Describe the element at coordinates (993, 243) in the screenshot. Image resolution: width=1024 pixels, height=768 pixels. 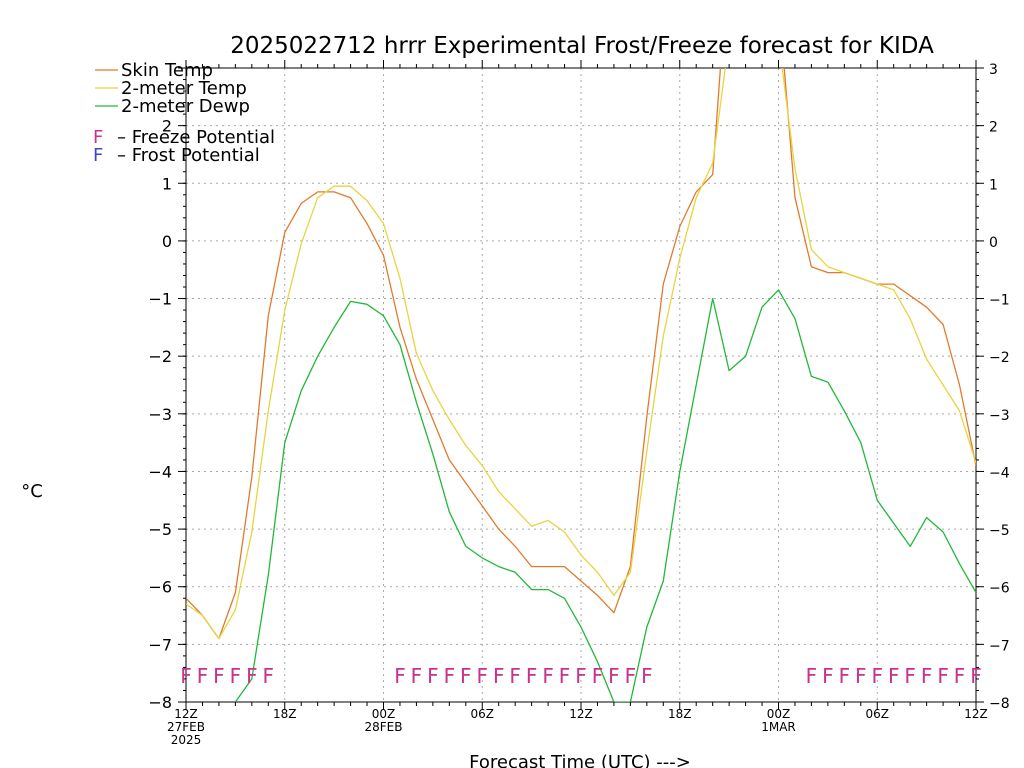
I see `y-tick-label-right: 0` at that location.